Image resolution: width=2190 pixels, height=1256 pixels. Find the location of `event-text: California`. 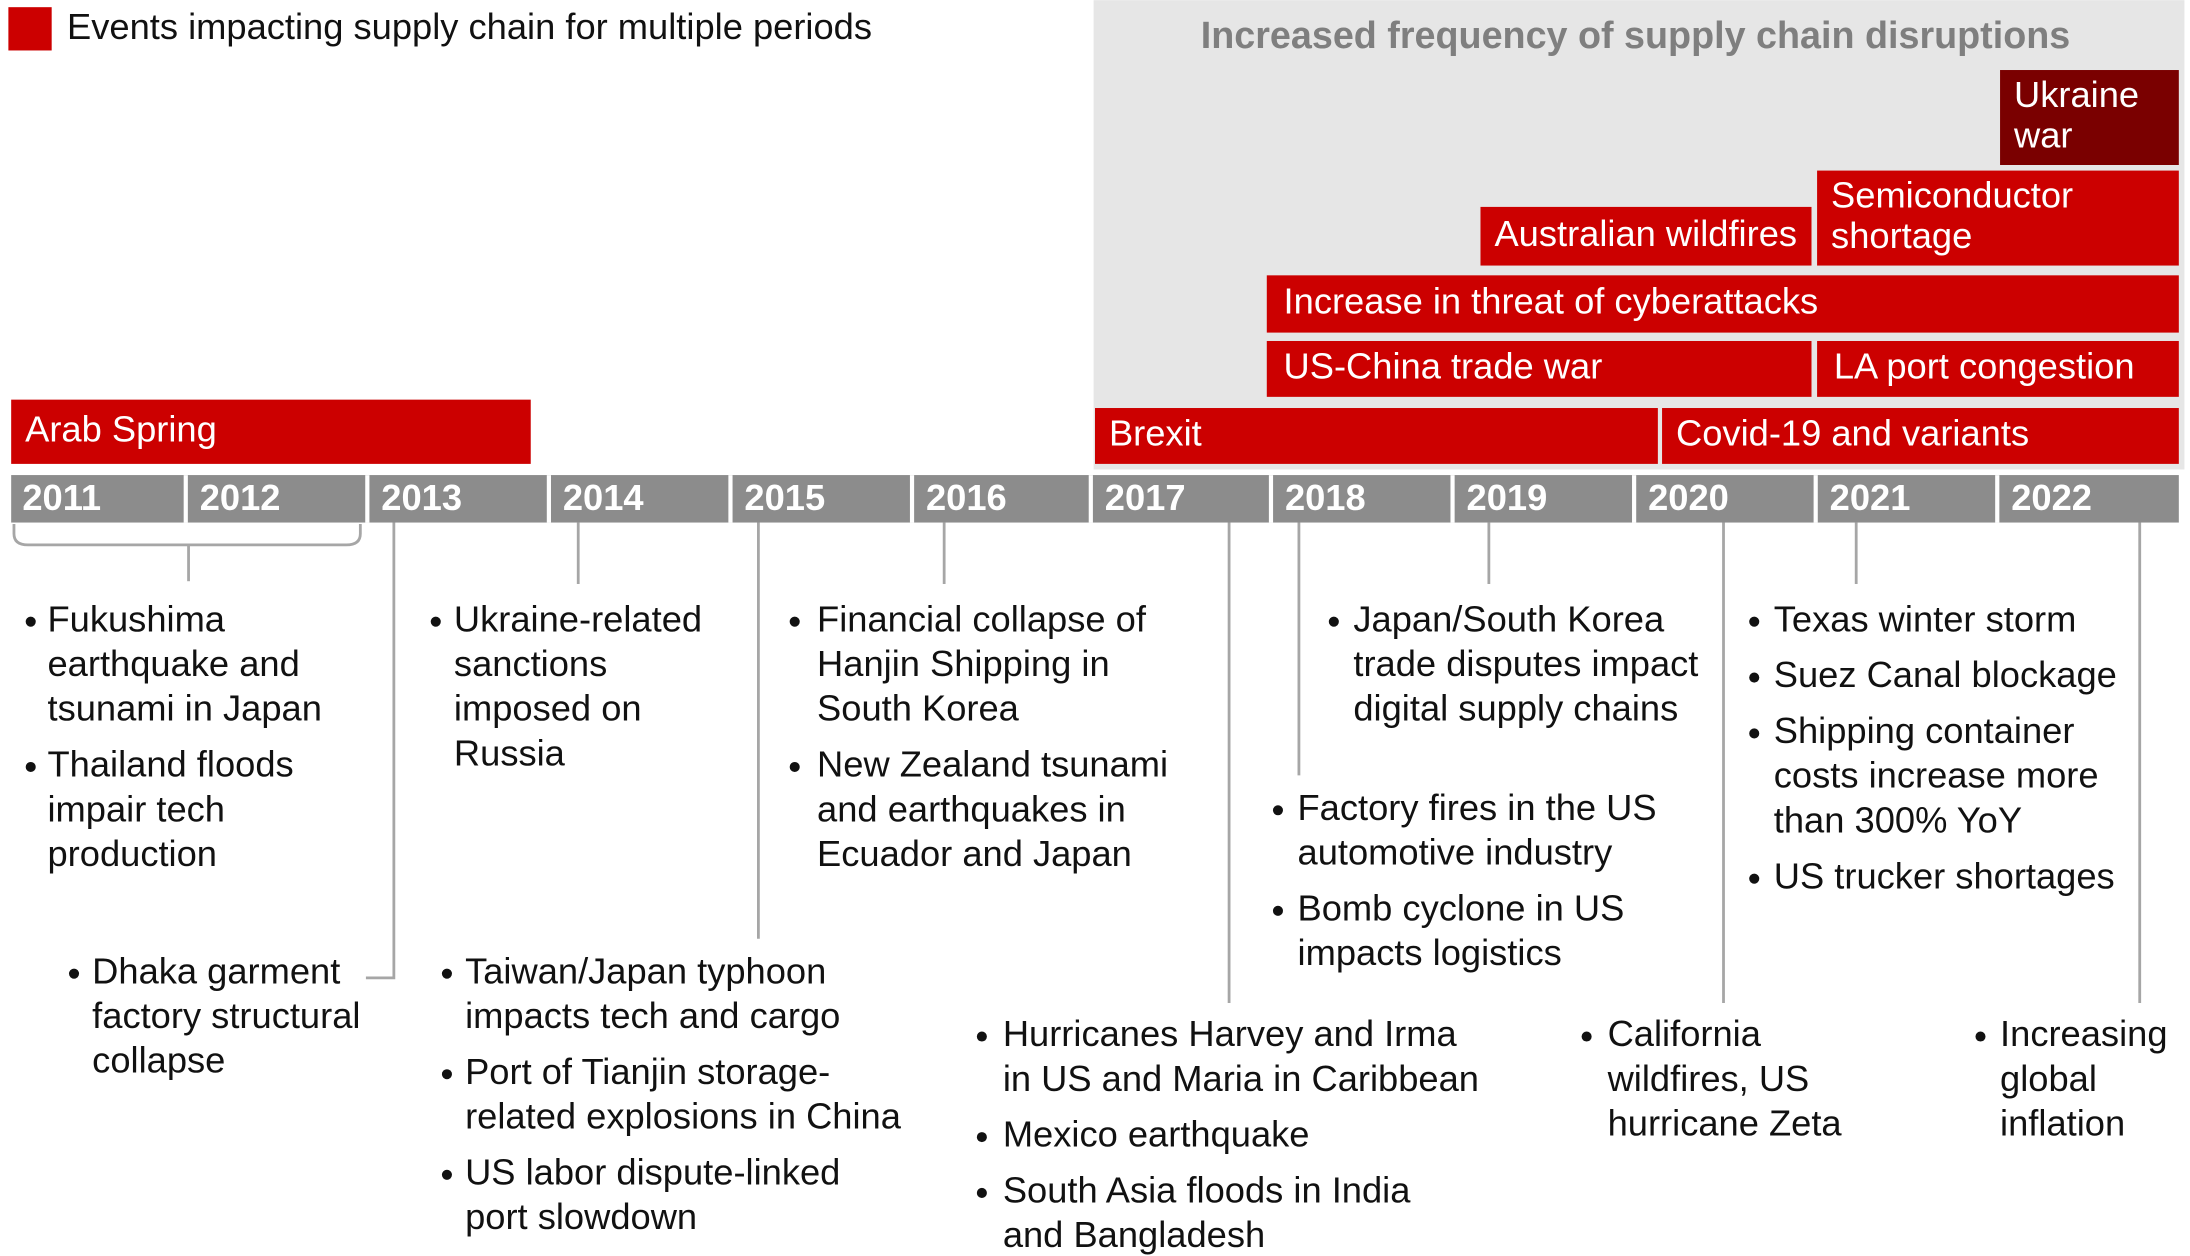

event-text: California is located at coordinates (1685, 1033).